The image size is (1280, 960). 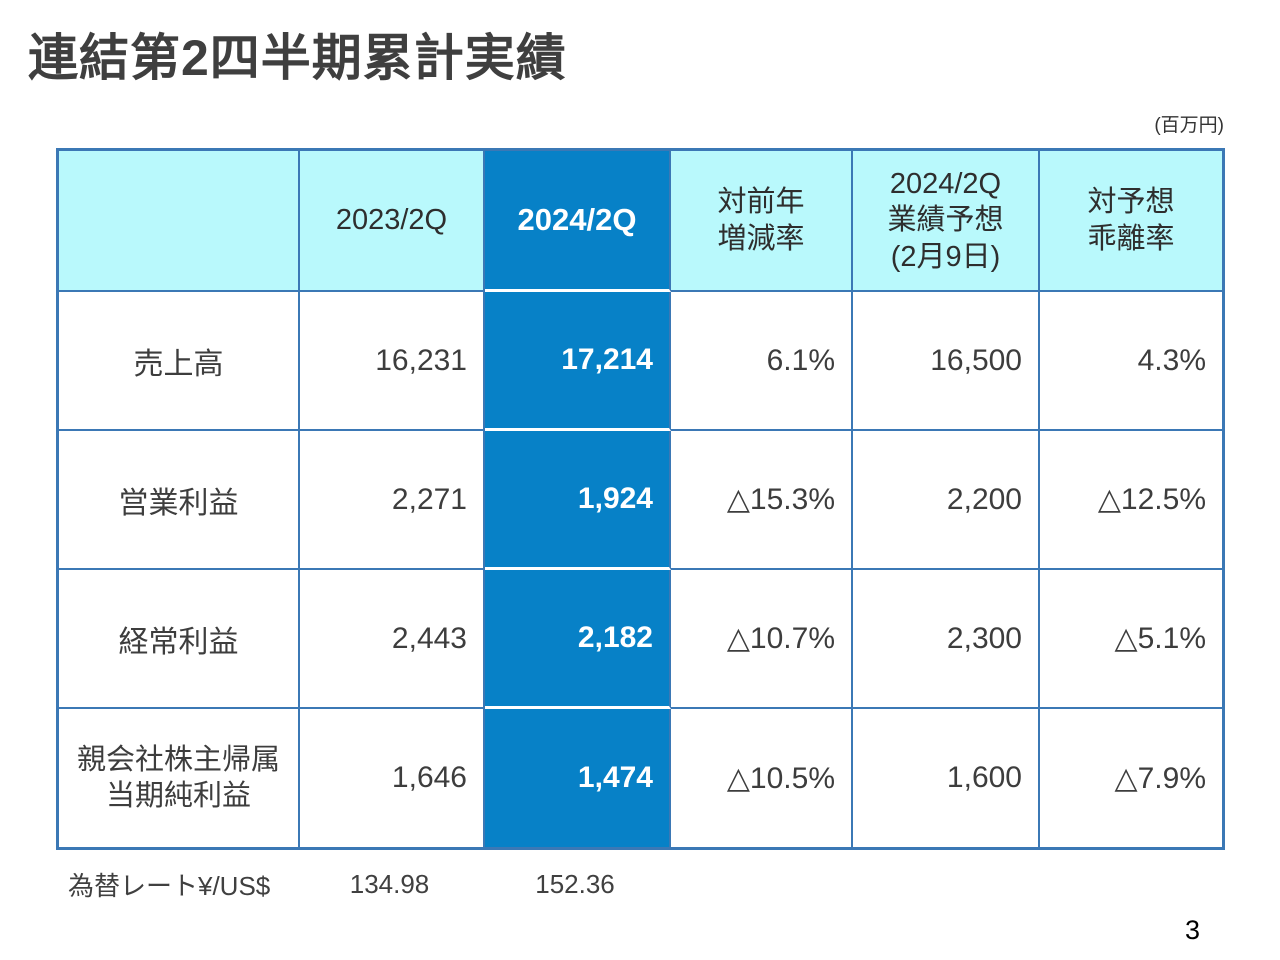 What do you see at coordinates (1189, 125) in the screenshot?
I see `unit-note: (百万円)` at bounding box center [1189, 125].